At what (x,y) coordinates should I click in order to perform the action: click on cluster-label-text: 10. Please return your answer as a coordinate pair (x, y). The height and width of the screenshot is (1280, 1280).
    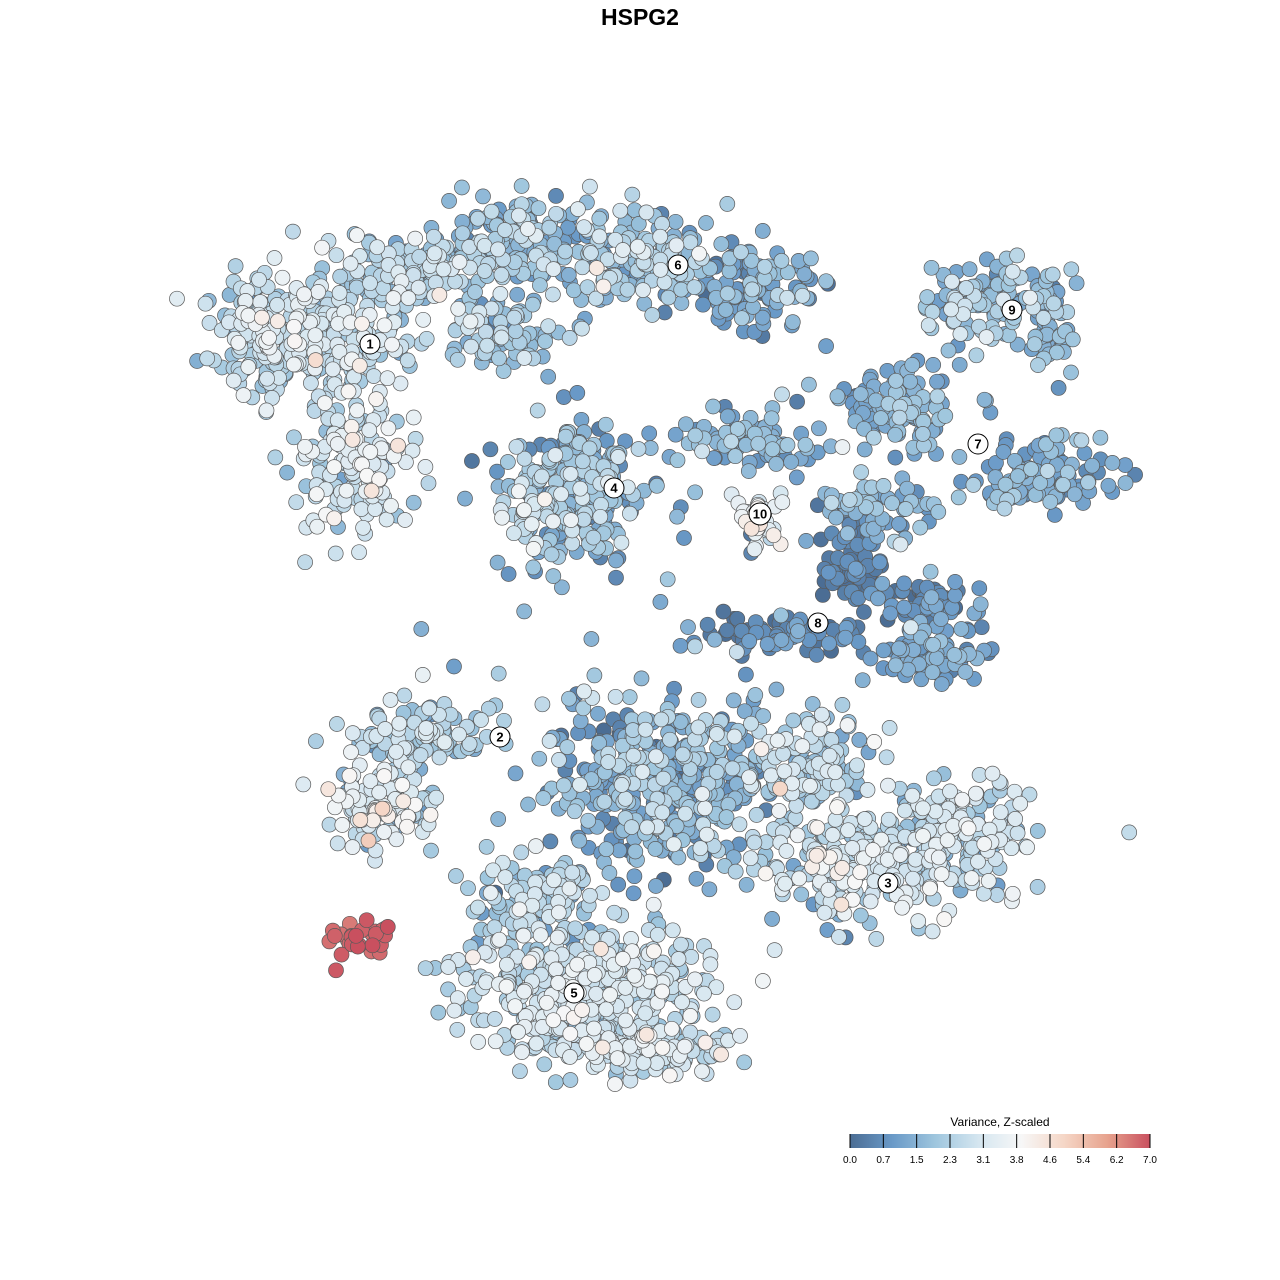
    Looking at the image, I should click on (760, 514).